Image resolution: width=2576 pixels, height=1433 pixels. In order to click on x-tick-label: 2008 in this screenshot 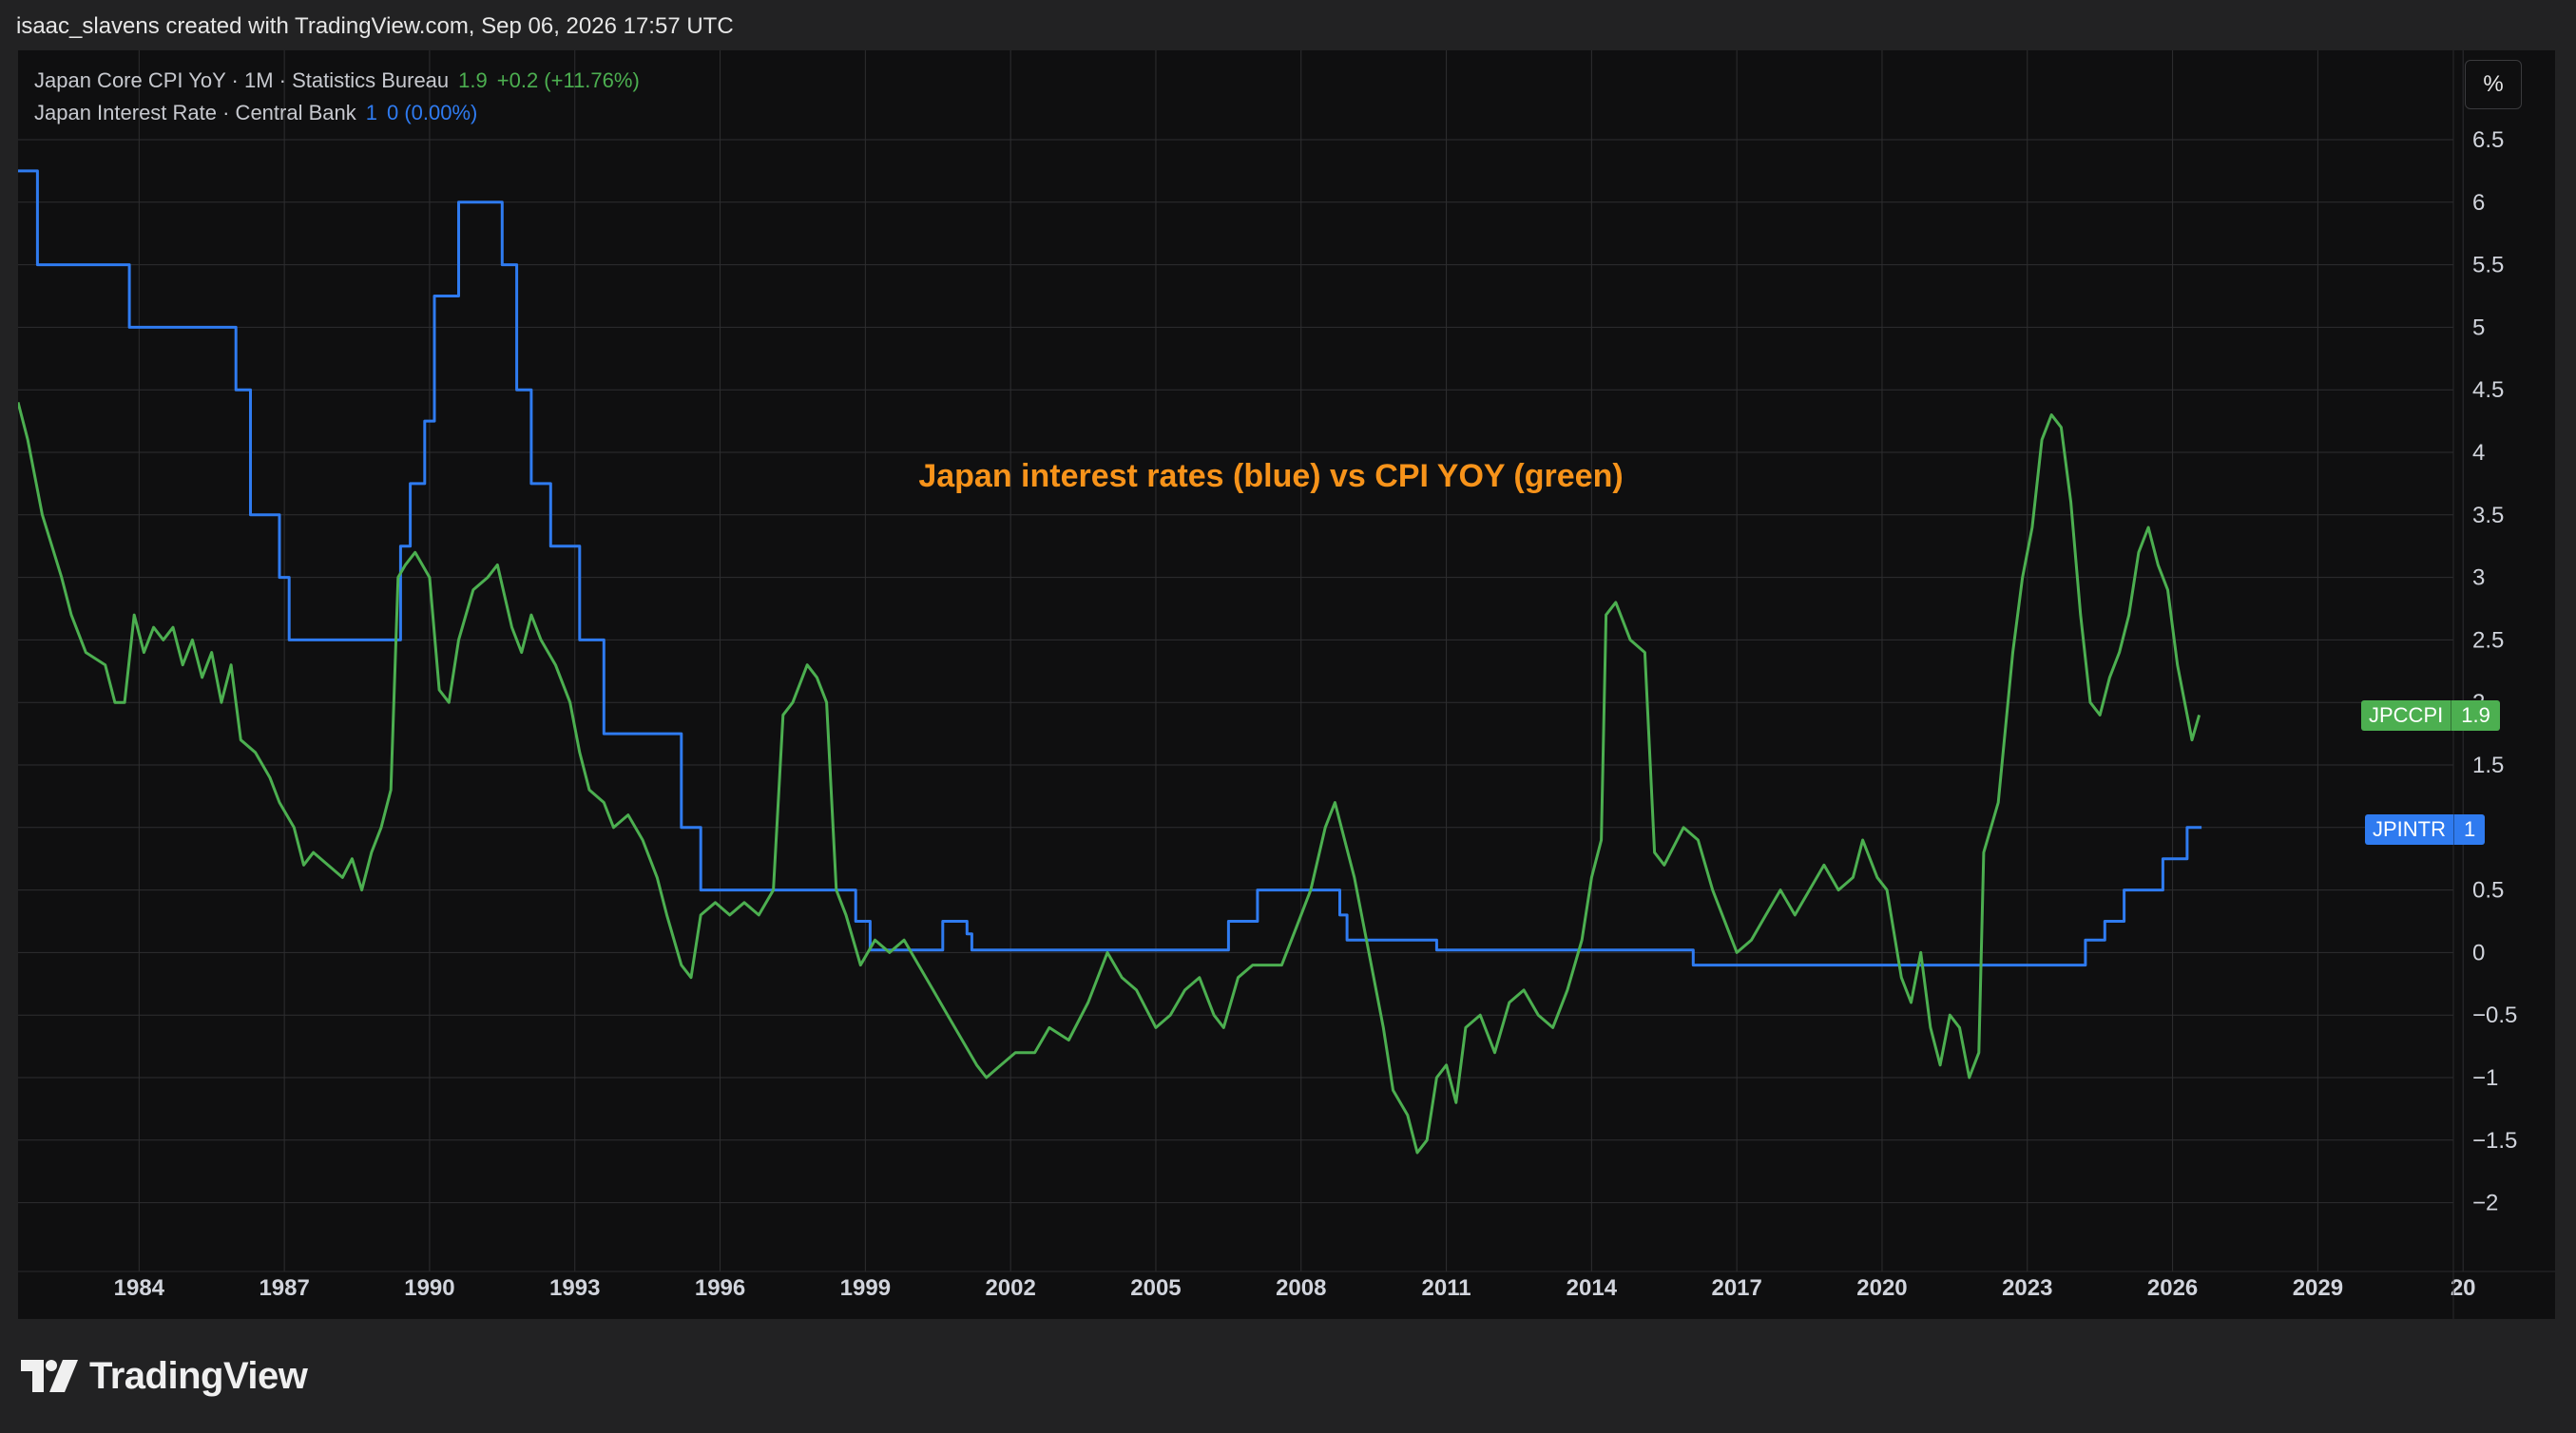, I will do `click(1301, 1288)`.